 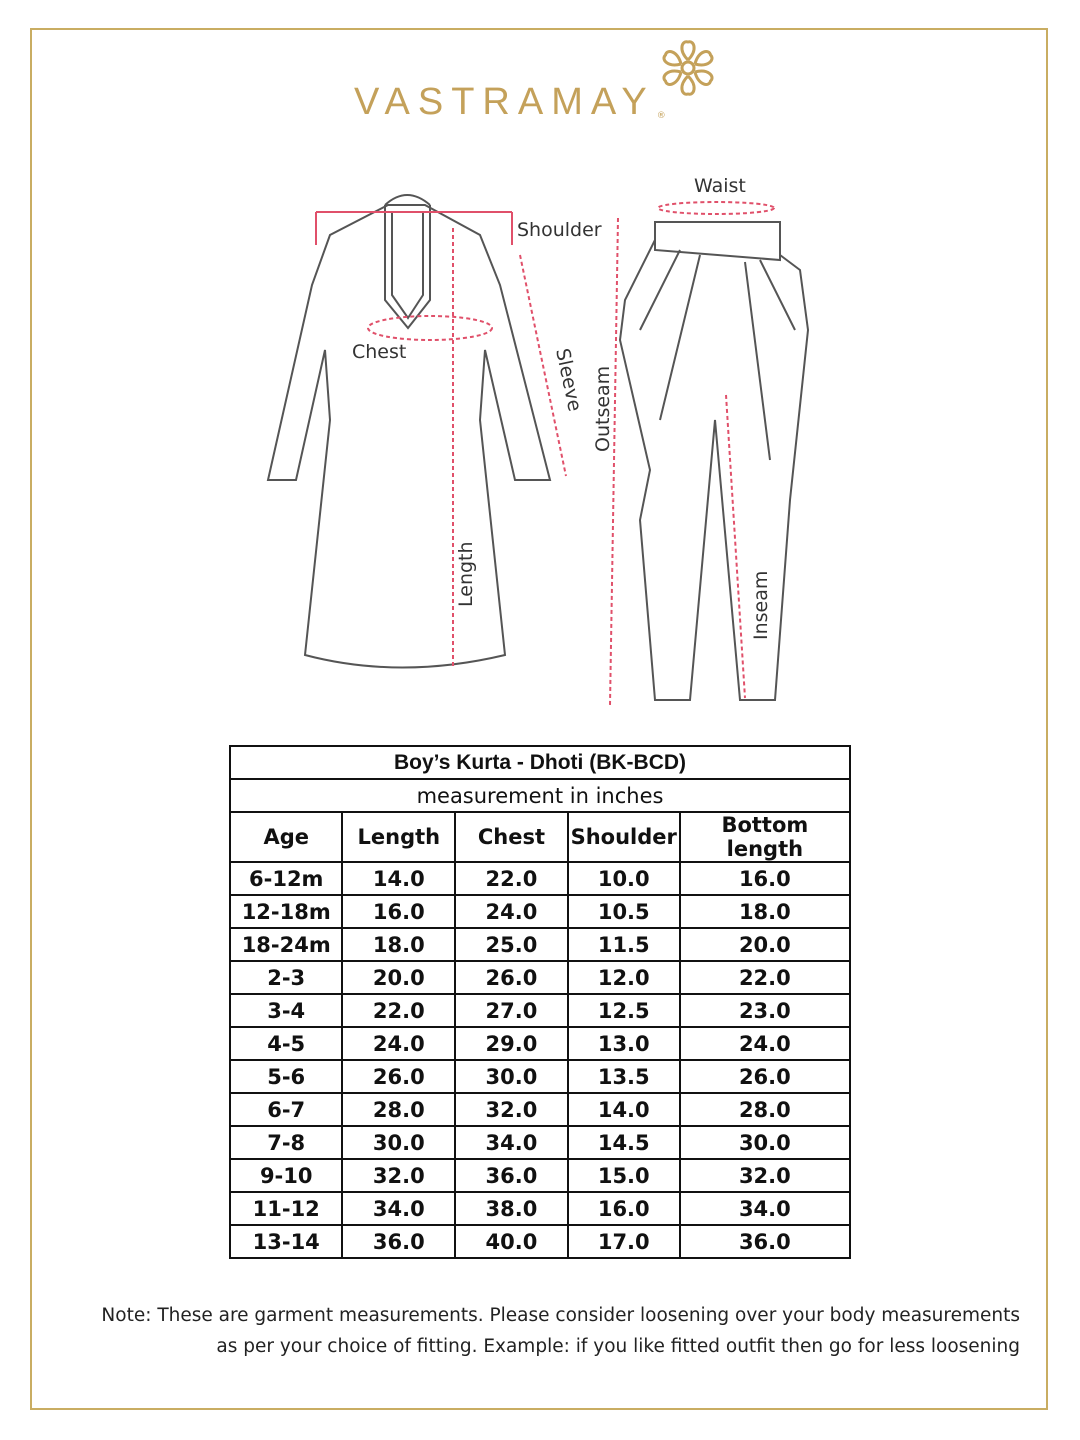 I want to click on table-row: 18-24m 18.0 25.0 11.5 20.0, so click(x=540, y=944).